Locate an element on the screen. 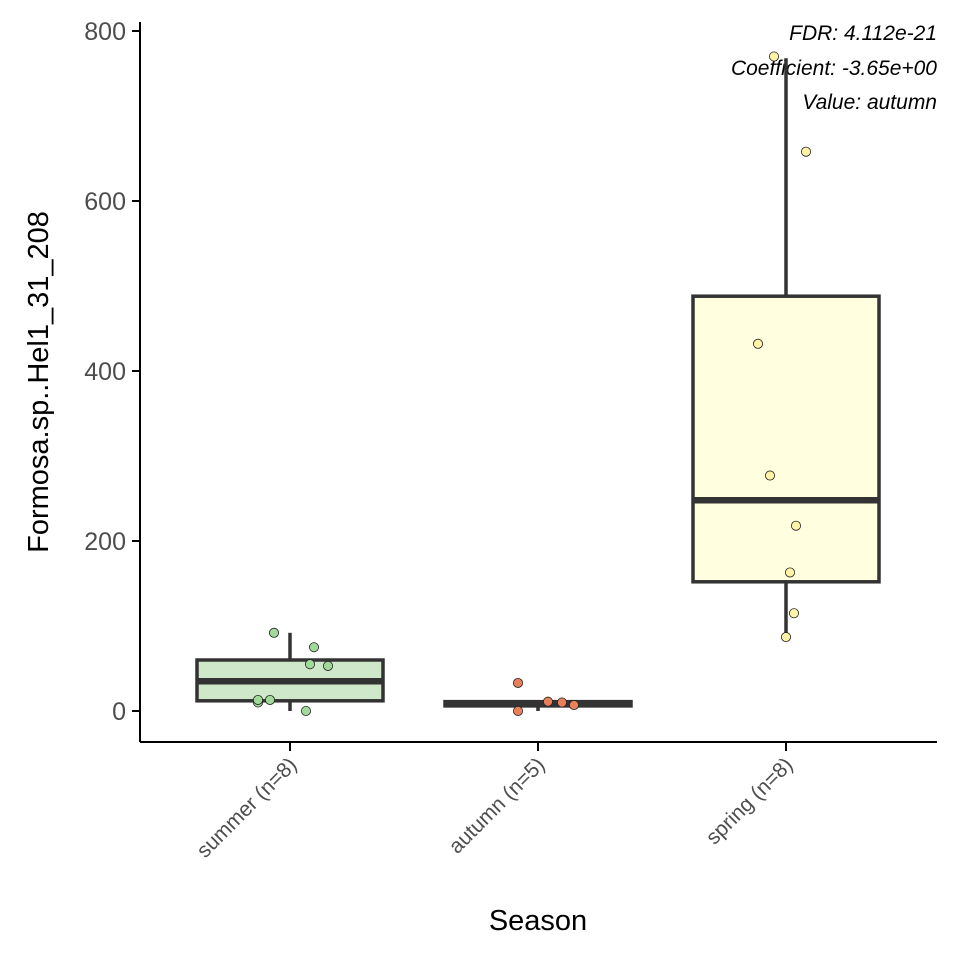 The image size is (960, 960). x-ticks: summer (n=8) autumn (n=5) spring (n=8) is located at coordinates (495, 802).